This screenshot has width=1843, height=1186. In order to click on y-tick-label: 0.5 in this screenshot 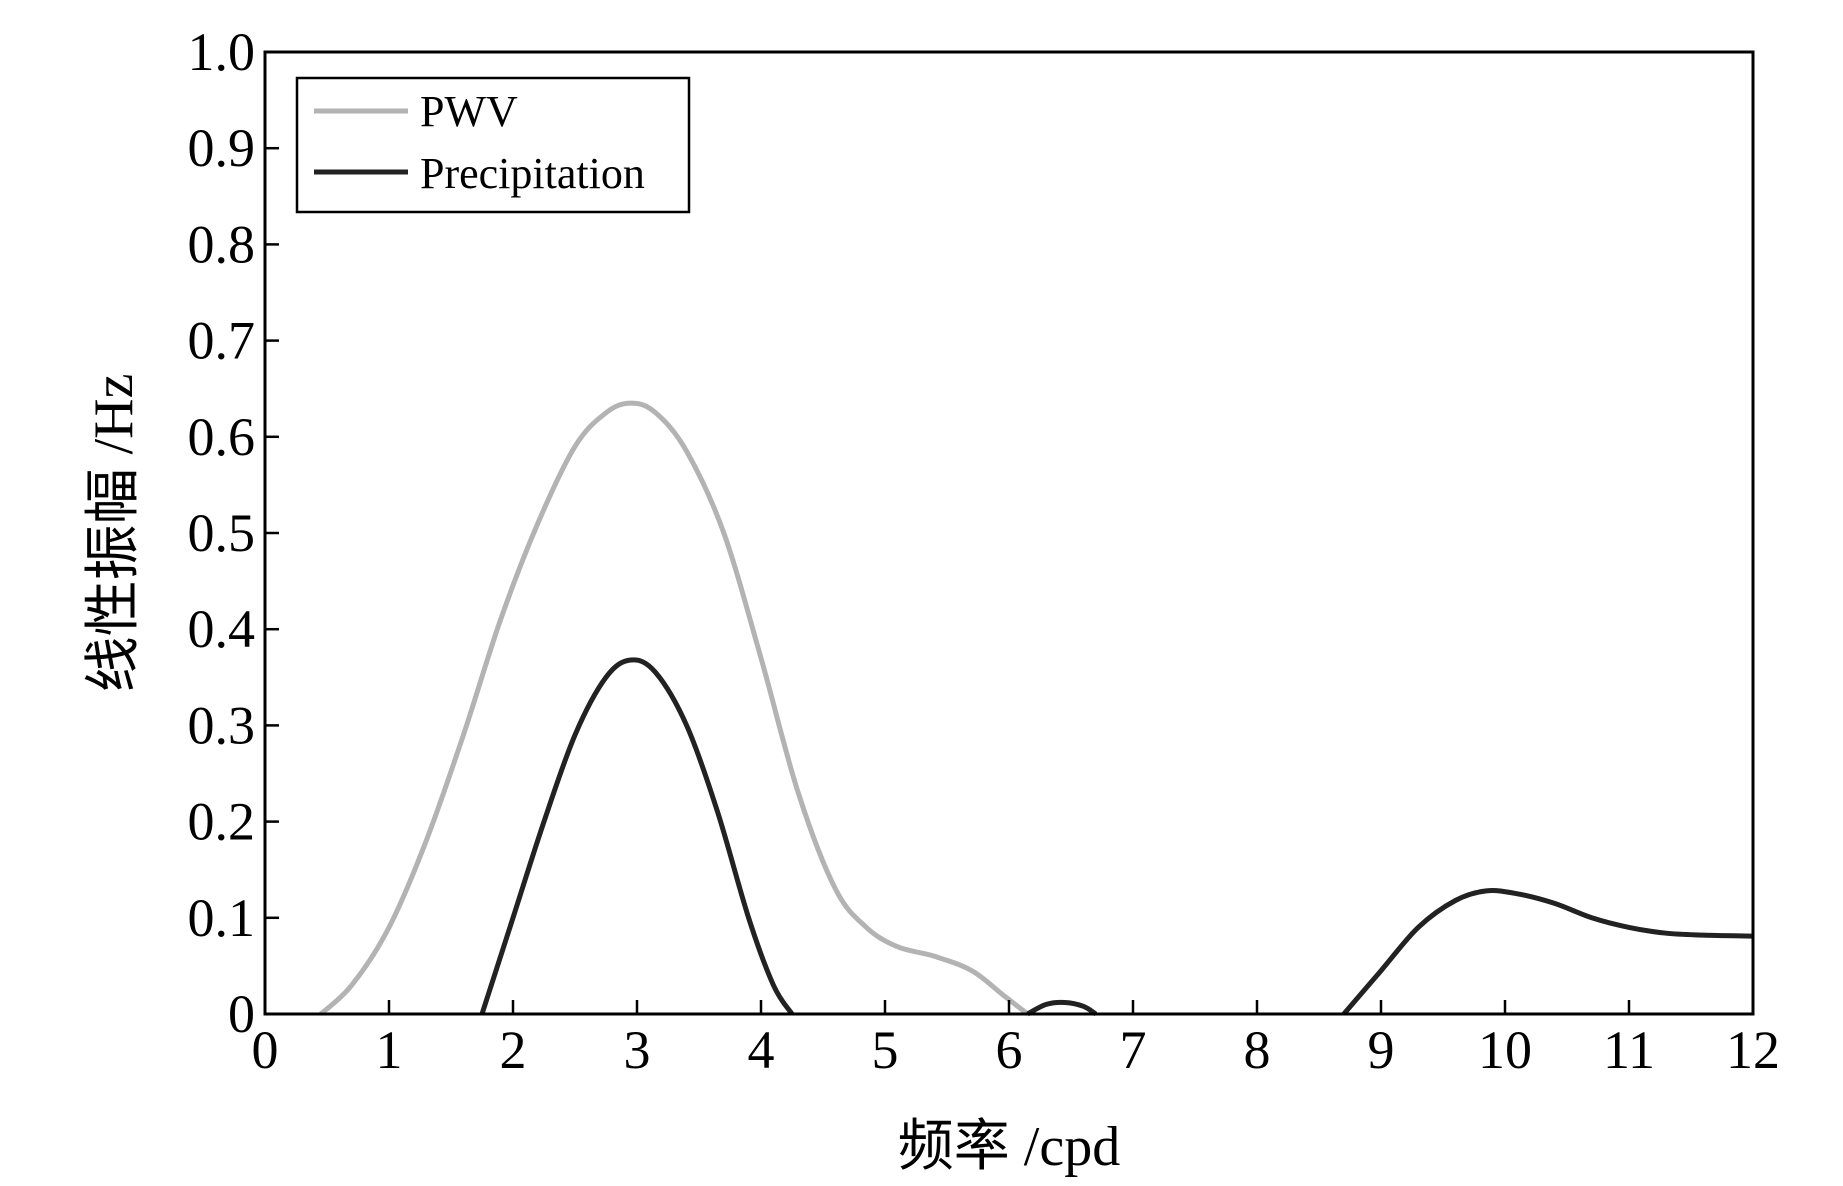, I will do `click(222, 533)`.